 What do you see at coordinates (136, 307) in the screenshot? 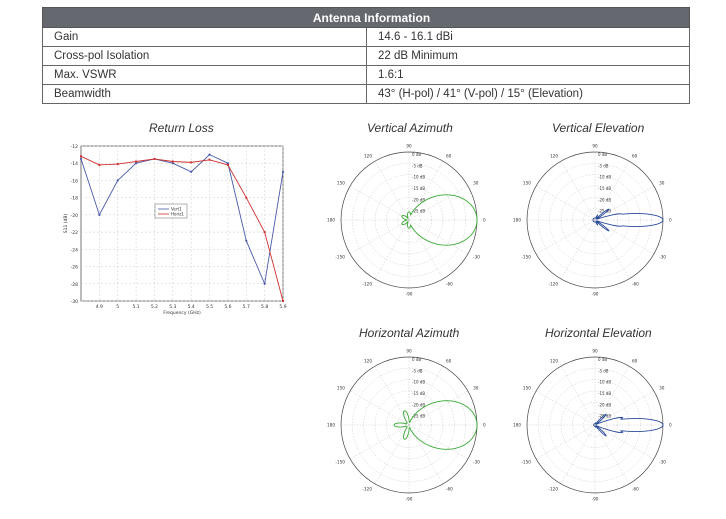
I see `x-tick-label: 5.1` at bounding box center [136, 307].